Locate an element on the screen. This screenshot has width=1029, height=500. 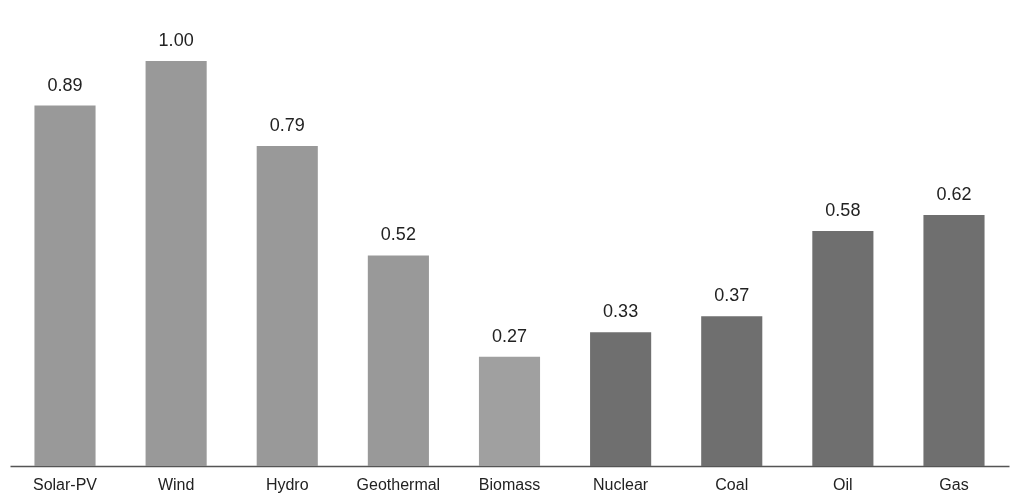
data-label: 0.27 is located at coordinates (509, 335).